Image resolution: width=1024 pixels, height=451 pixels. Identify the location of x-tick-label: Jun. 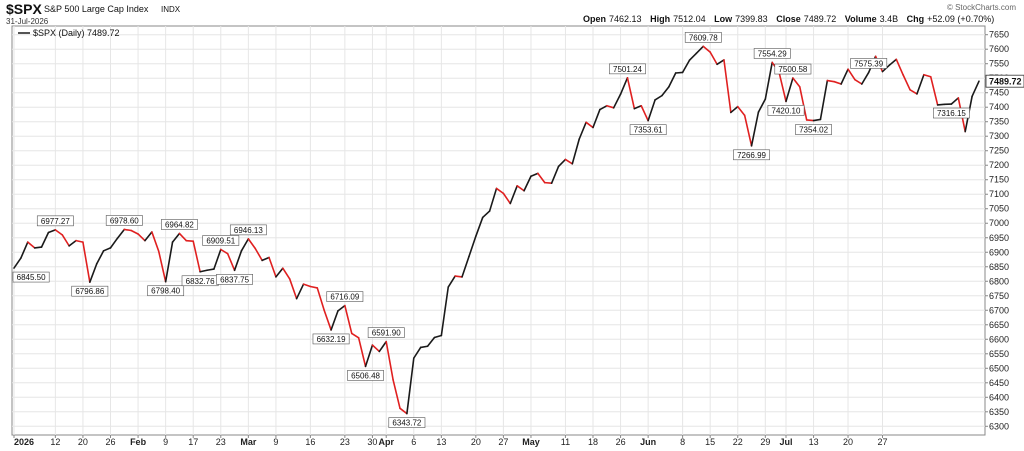
(648, 442).